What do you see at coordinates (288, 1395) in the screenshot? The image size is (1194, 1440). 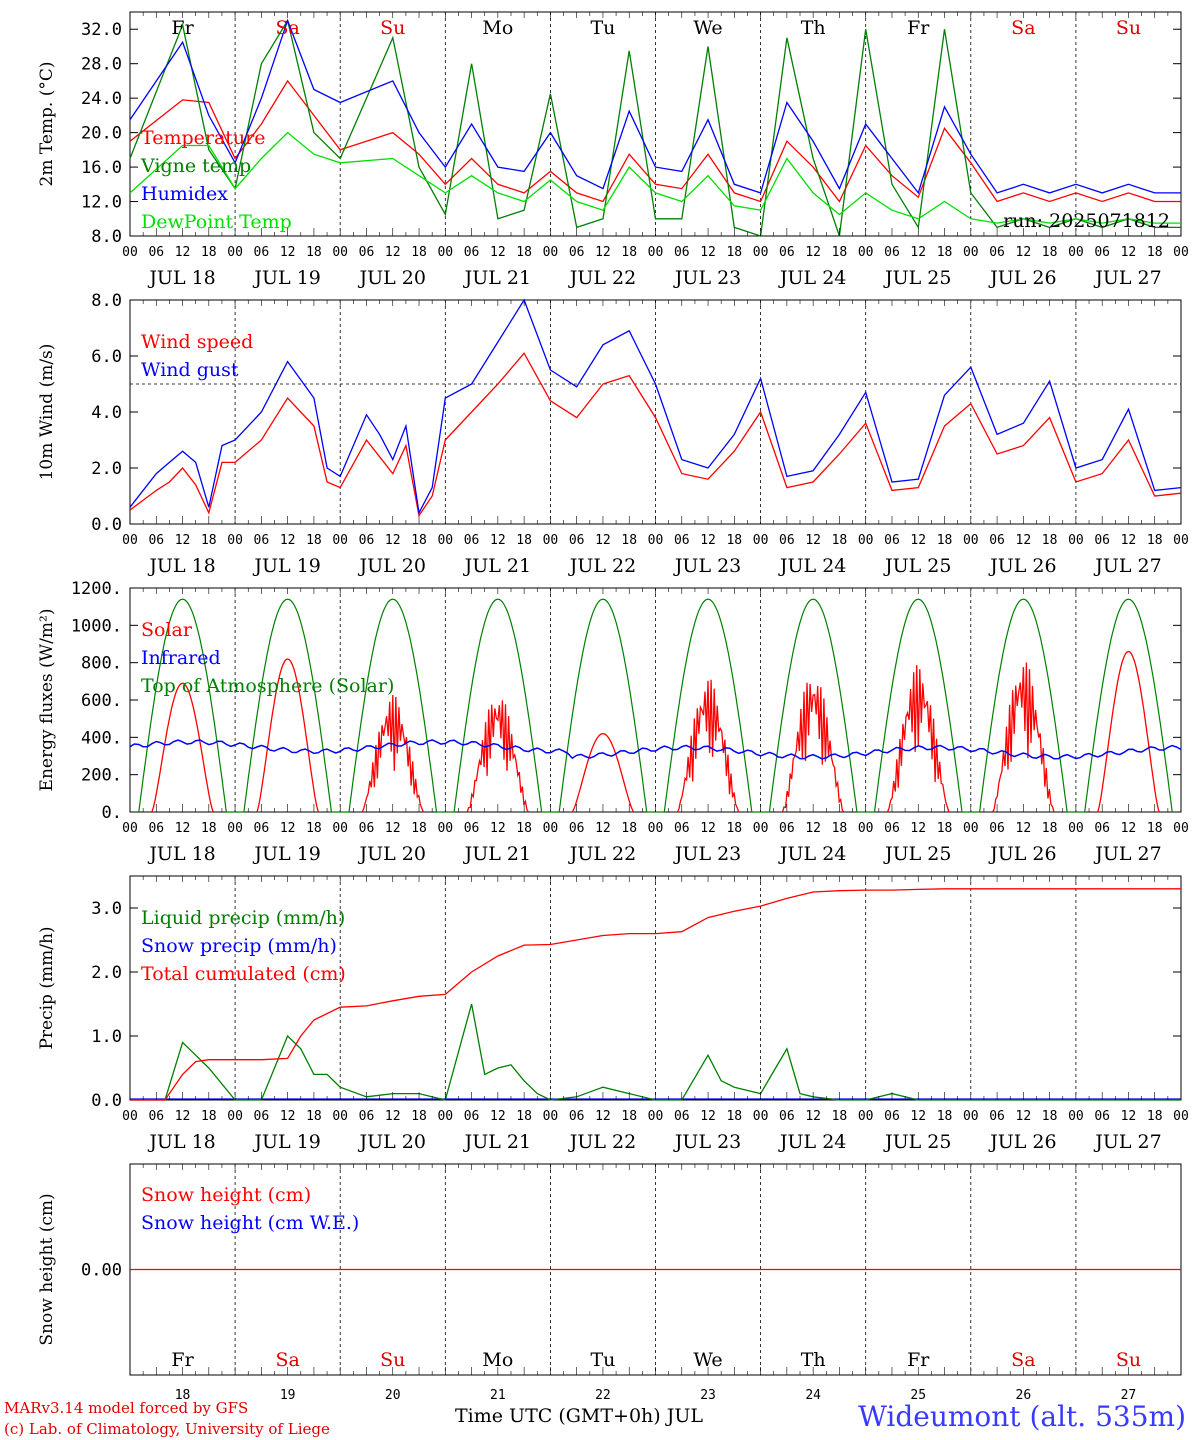 I see `day-number-label: 19` at bounding box center [288, 1395].